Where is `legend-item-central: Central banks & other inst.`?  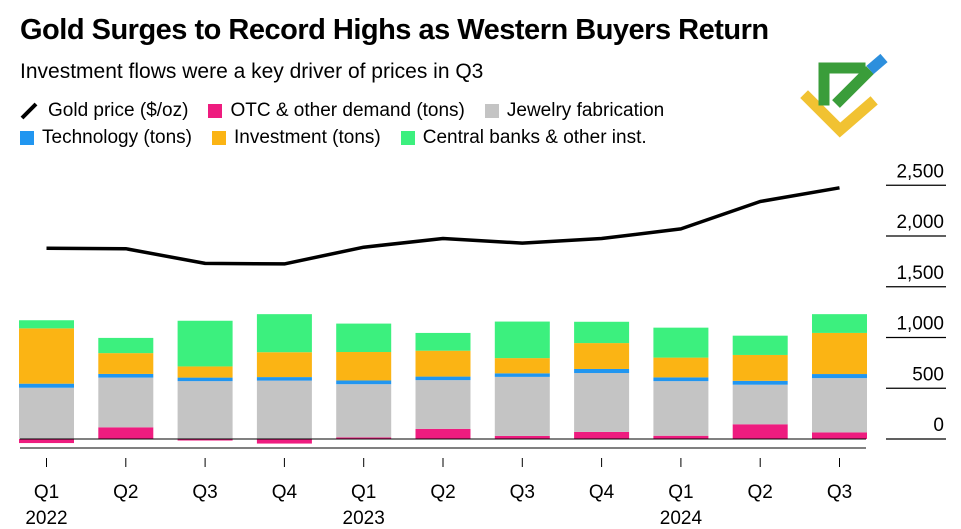
legend-item-central: Central banks & other inst. is located at coordinates (523, 138).